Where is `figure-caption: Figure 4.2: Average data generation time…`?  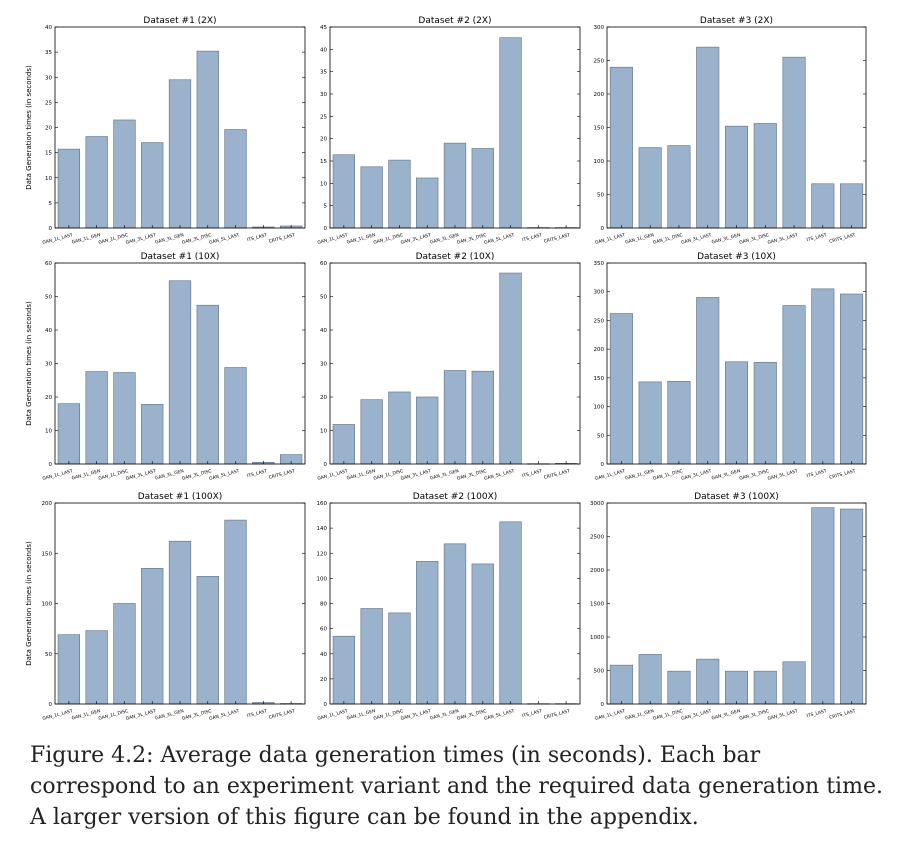
figure-caption: Figure 4.2: Average data generation time… is located at coordinates (456, 786).